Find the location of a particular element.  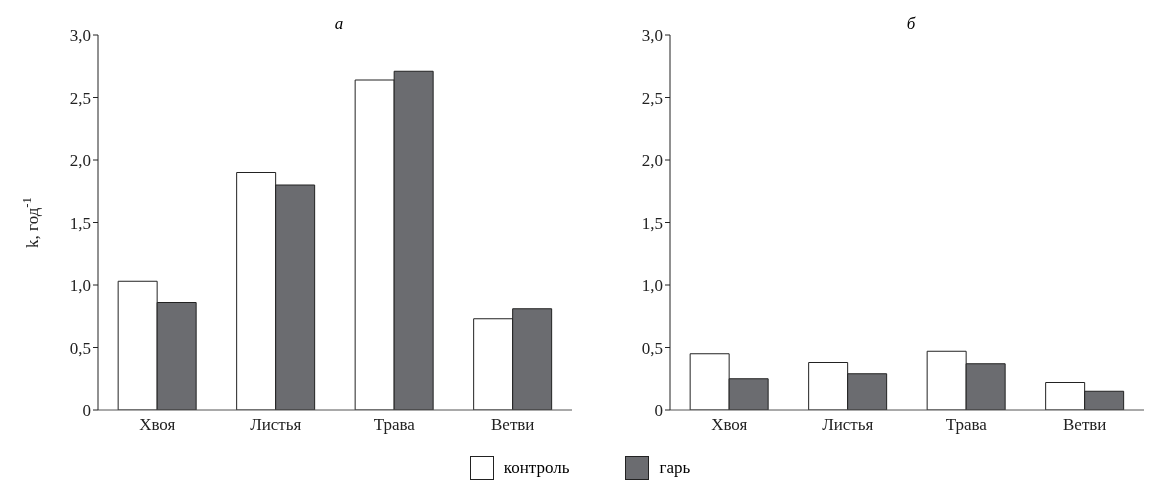

legend-label: контроль is located at coordinates (536, 468).